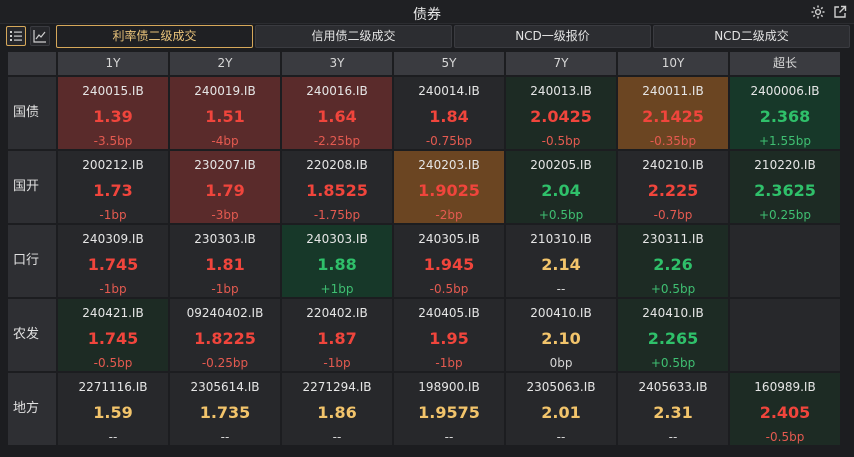 This screenshot has width=854, height=457. I want to click on quote-cell: 220402.IB 1.87 -1bp, so click(338, 336).